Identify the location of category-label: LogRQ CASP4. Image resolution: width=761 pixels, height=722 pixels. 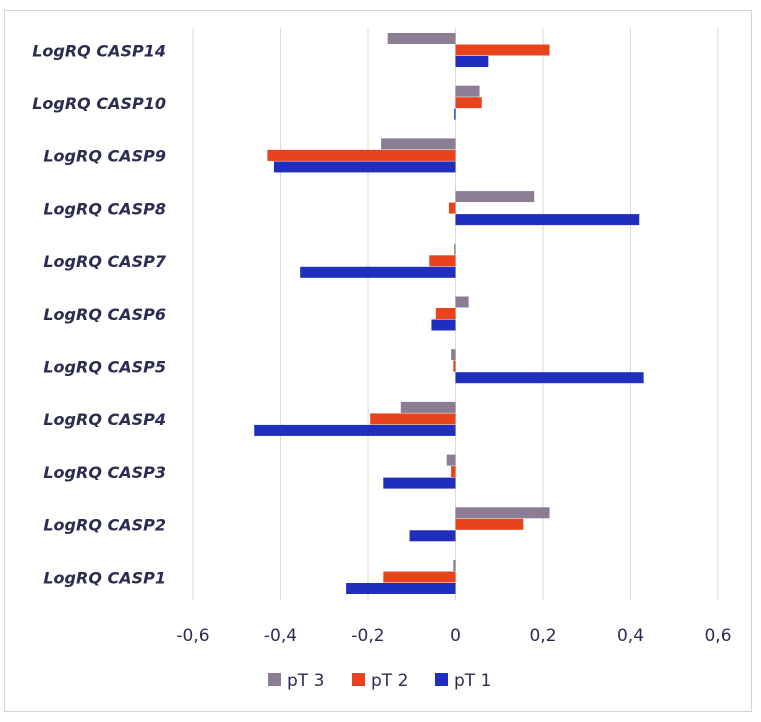
(104, 419).